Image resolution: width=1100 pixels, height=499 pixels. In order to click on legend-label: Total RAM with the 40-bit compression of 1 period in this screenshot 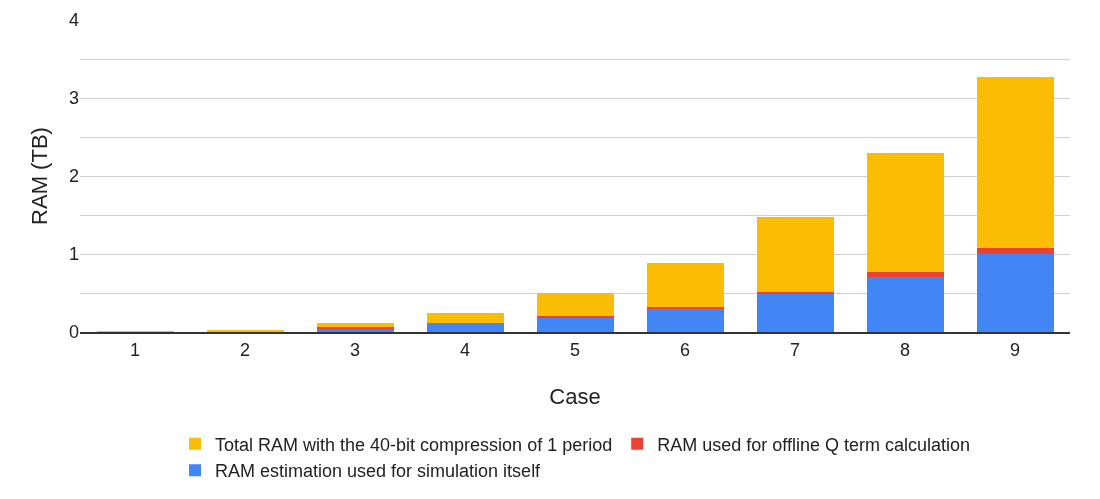, I will do `click(414, 444)`.